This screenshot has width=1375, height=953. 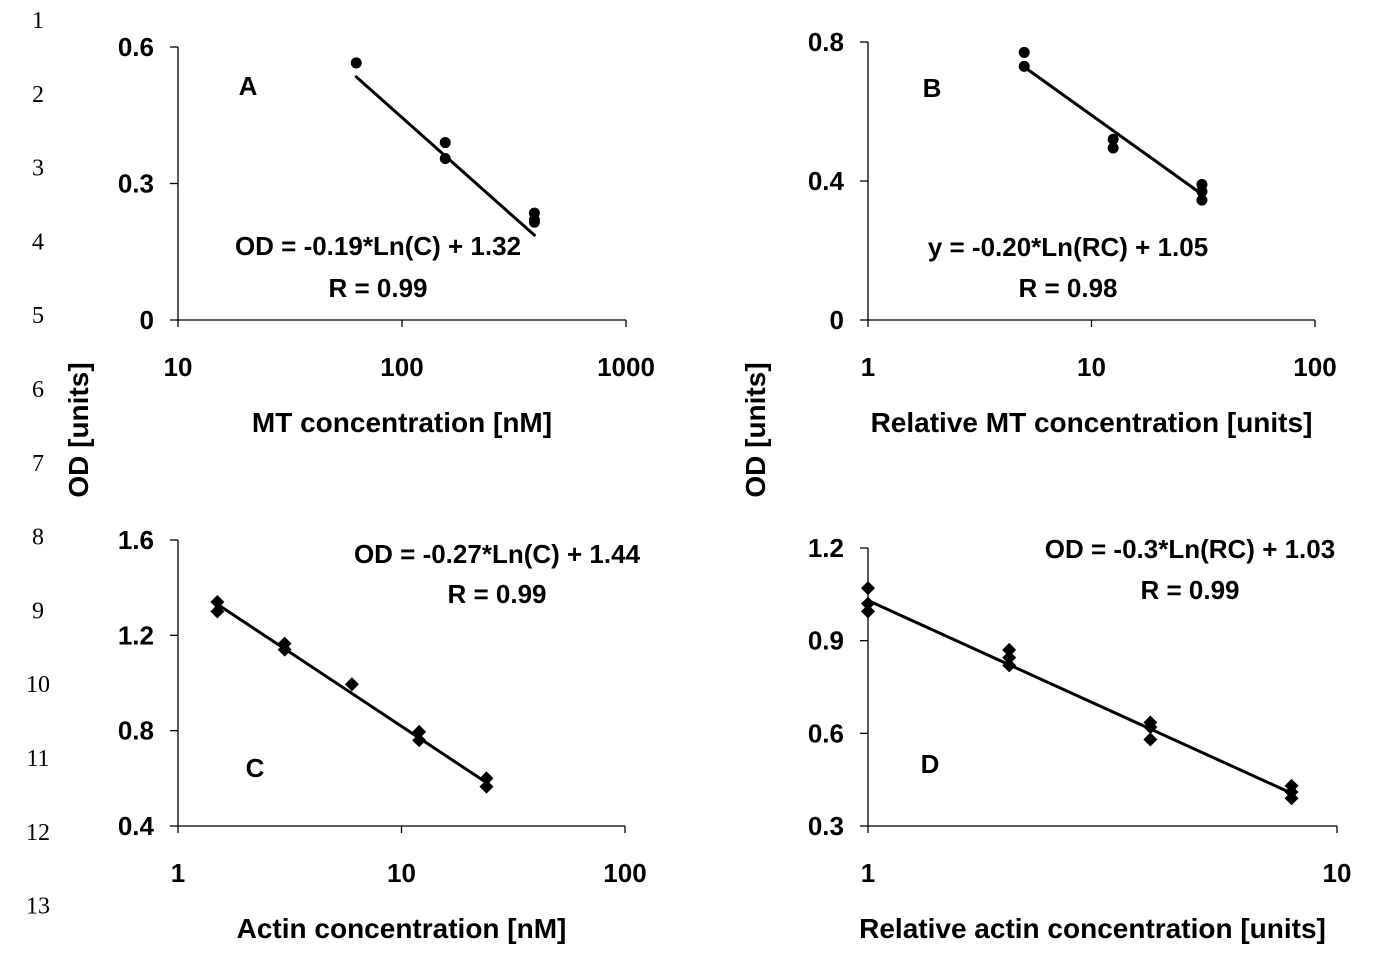 What do you see at coordinates (1067, 288) in the screenshot?
I see `r-value: R = 0.98` at bounding box center [1067, 288].